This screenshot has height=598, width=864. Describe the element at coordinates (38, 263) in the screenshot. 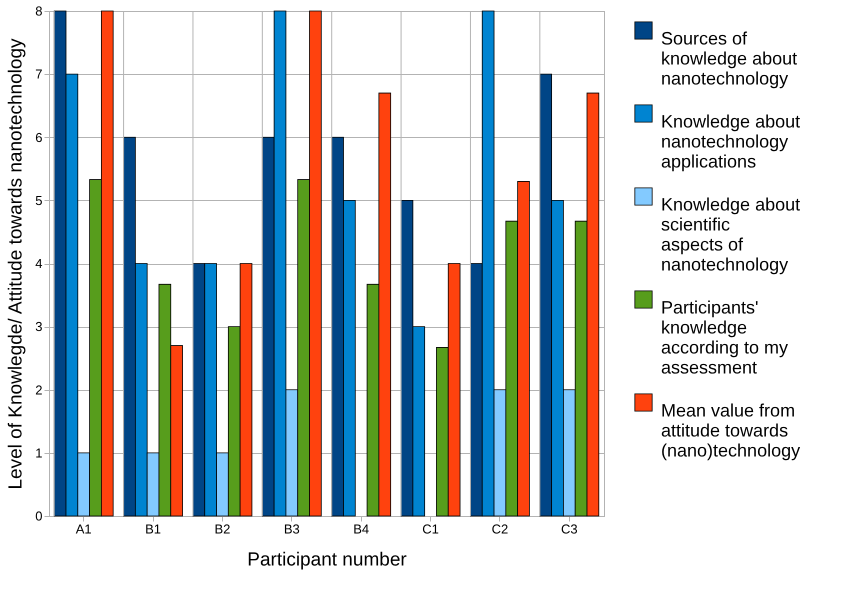

I see `y-tick-label: 4` at that location.